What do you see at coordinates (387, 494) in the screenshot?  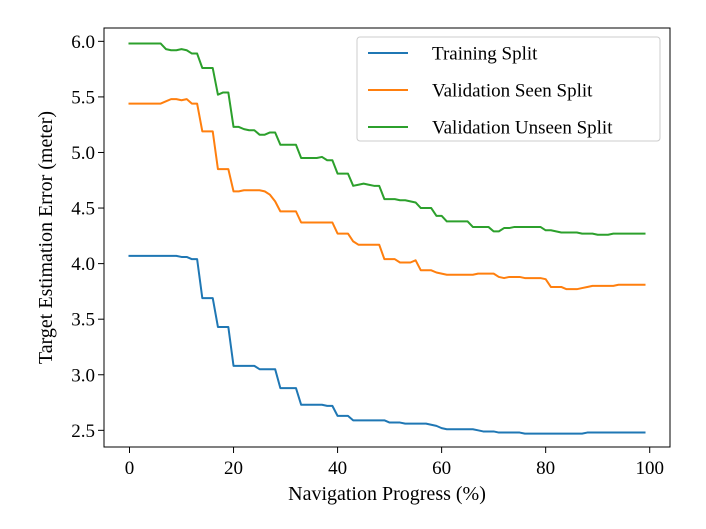 I see `x-axis-label: Navigation Progress (%)` at bounding box center [387, 494].